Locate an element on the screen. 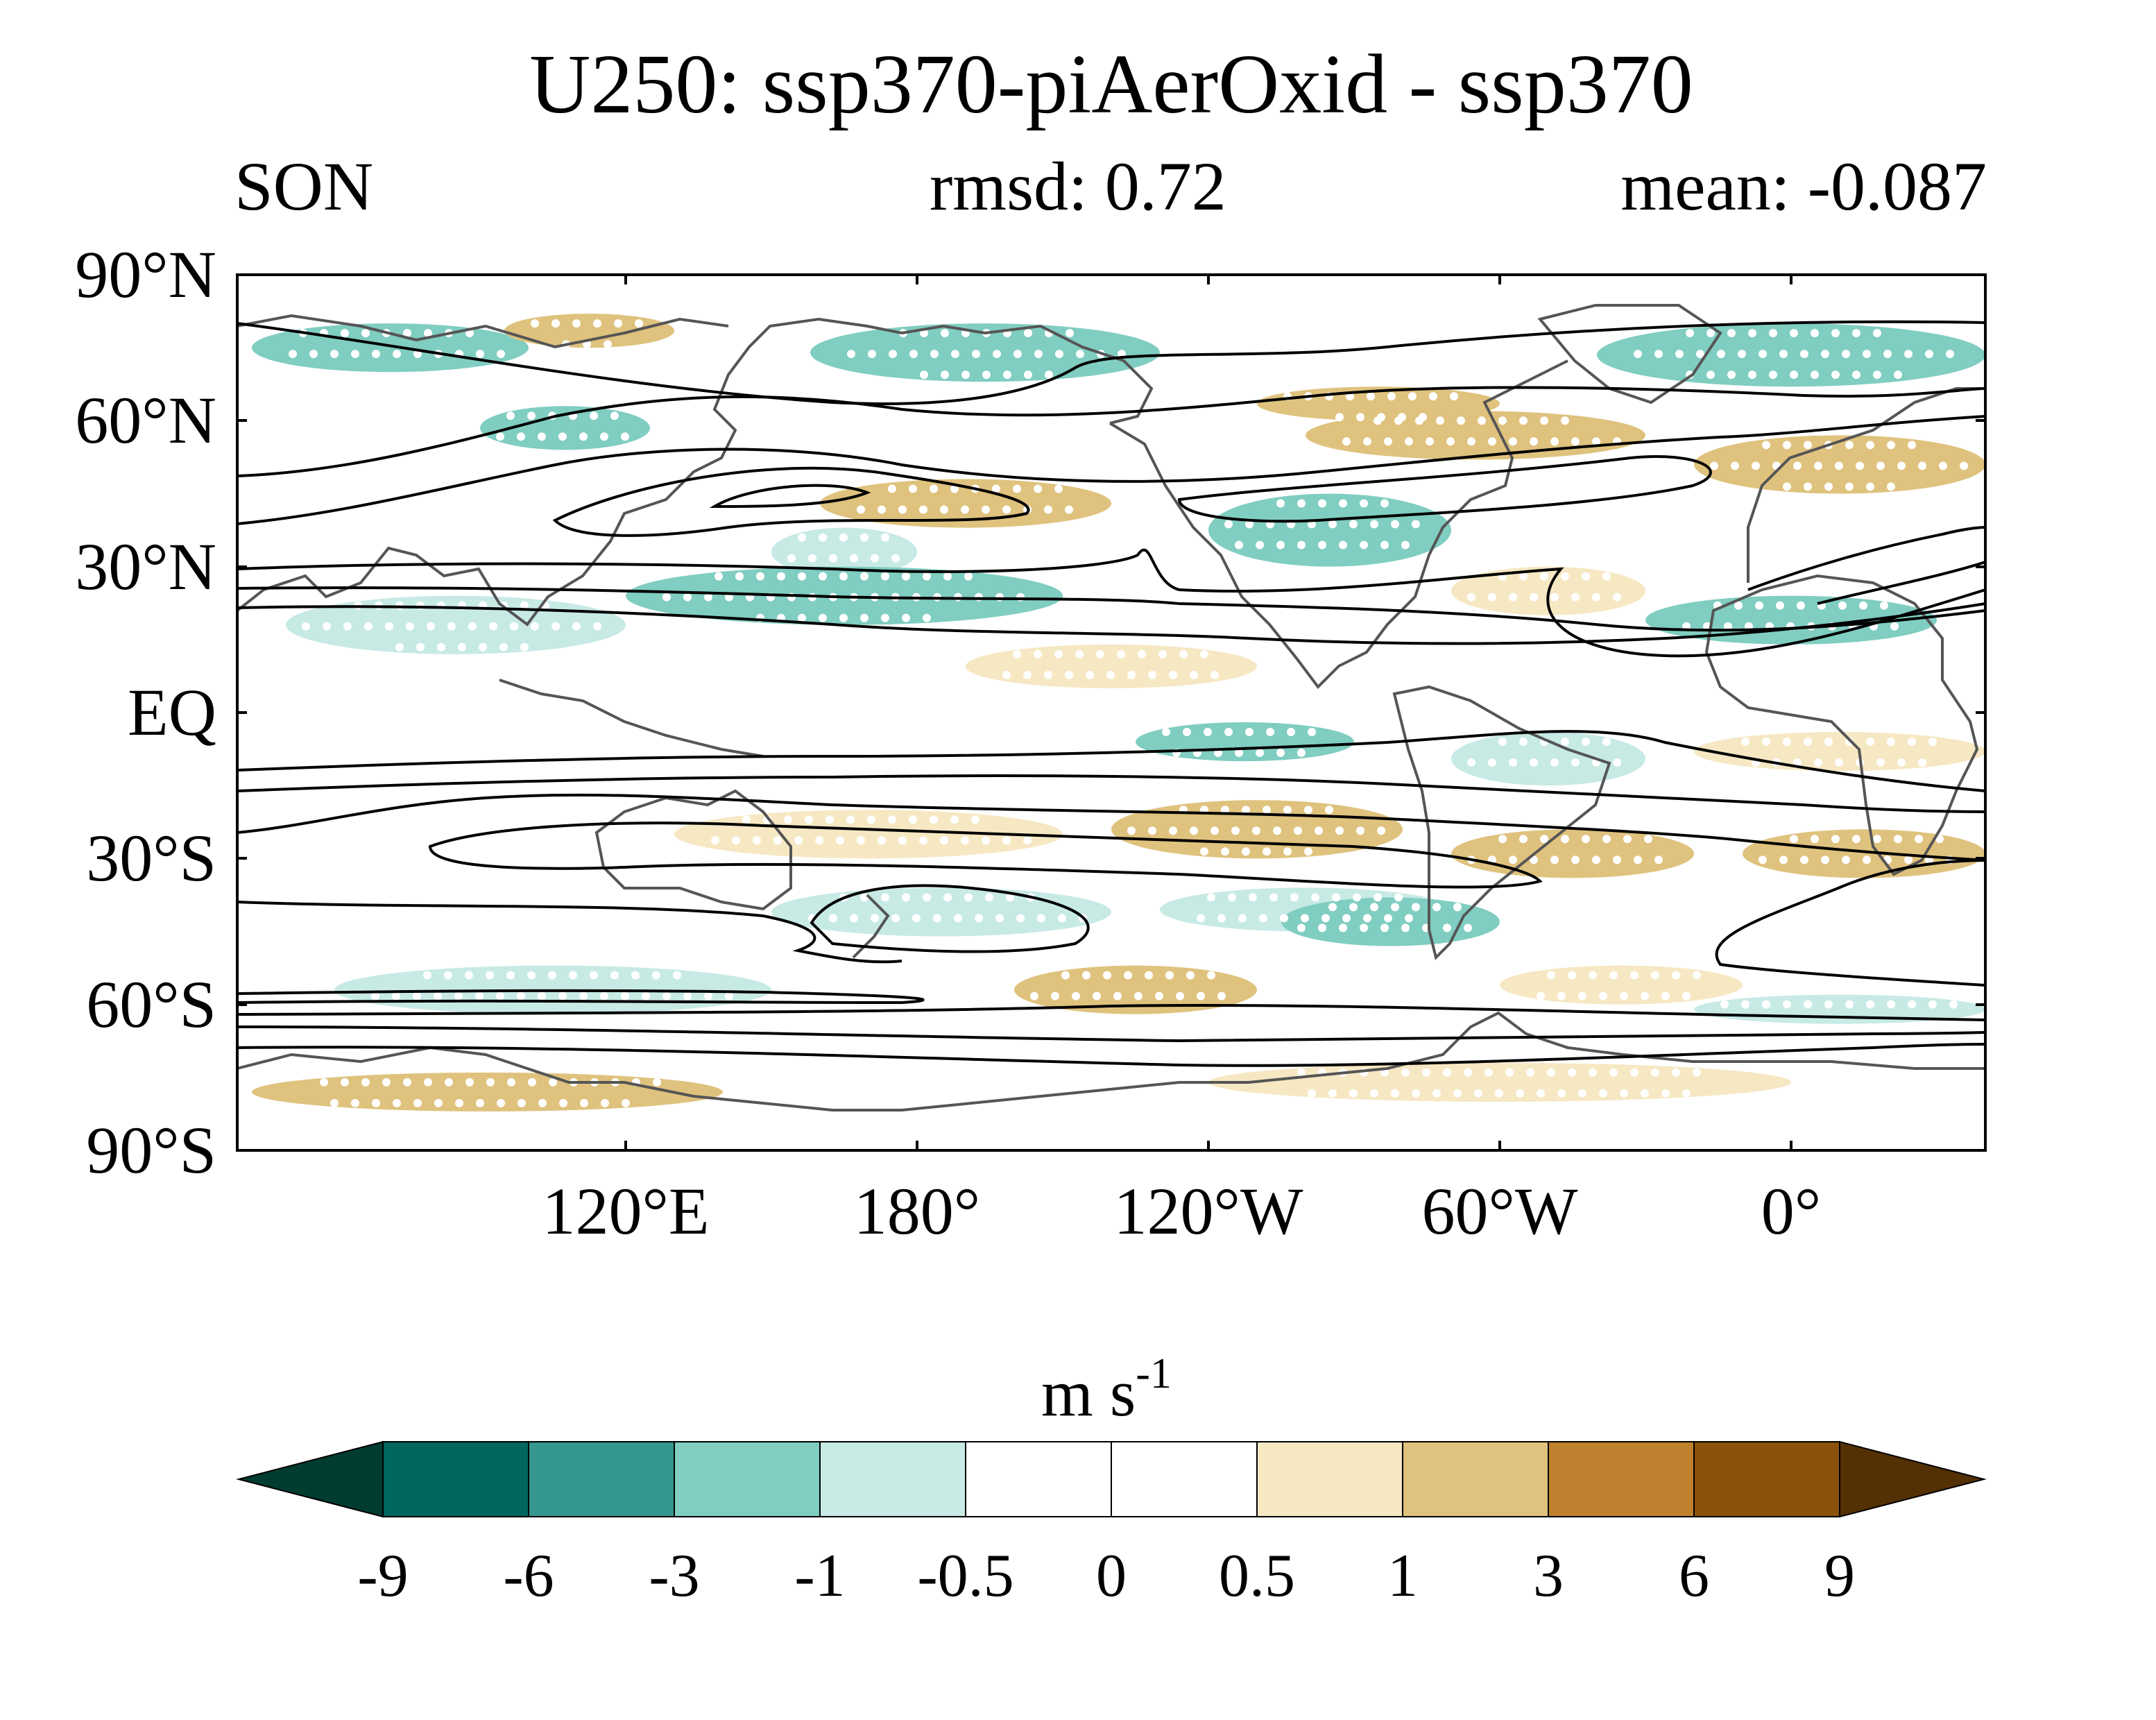 This screenshot has height=1720, width=2156. coastline-australia is located at coordinates (693, 850).